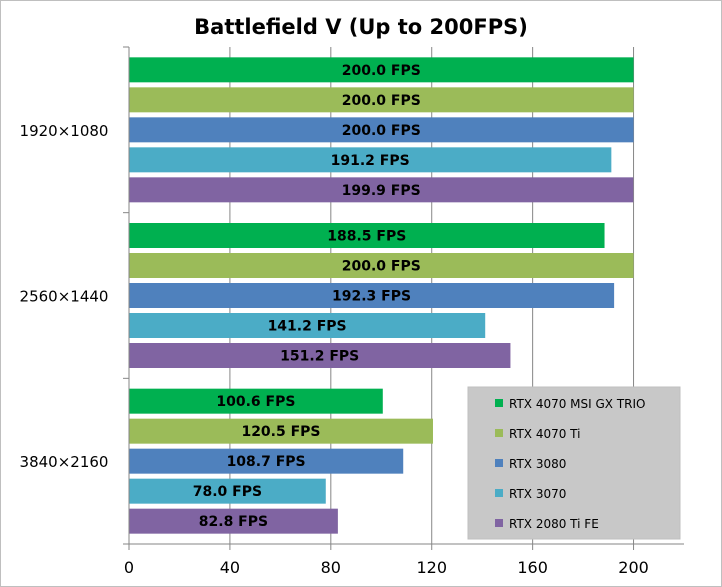 The image size is (722, 587). What do you see at coordinates (361, 27) in the screenshot?
I see `chart-title: Battlefield V (Up to 200FPS)` at bounding box center [361, 27].